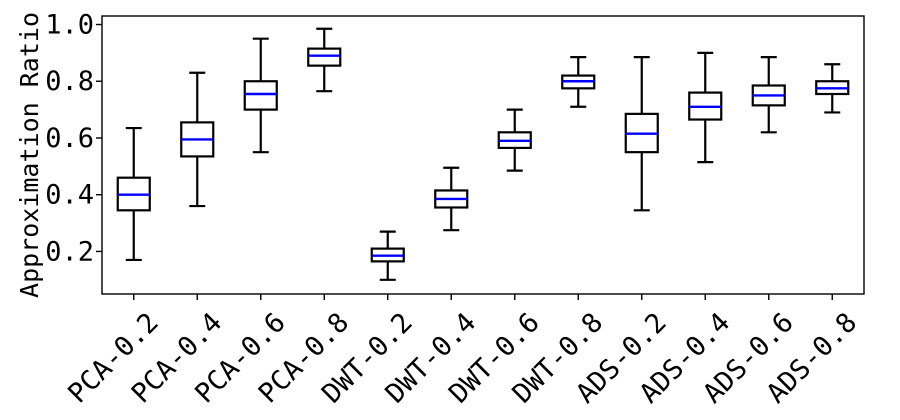 Image resolution: width=900 pixels, height=420 pixels. What do you see at coordinates (29, 155) in the screenshot?
I see `y-axis-title: Approximation Ratio` at bounding box center [29, 155].